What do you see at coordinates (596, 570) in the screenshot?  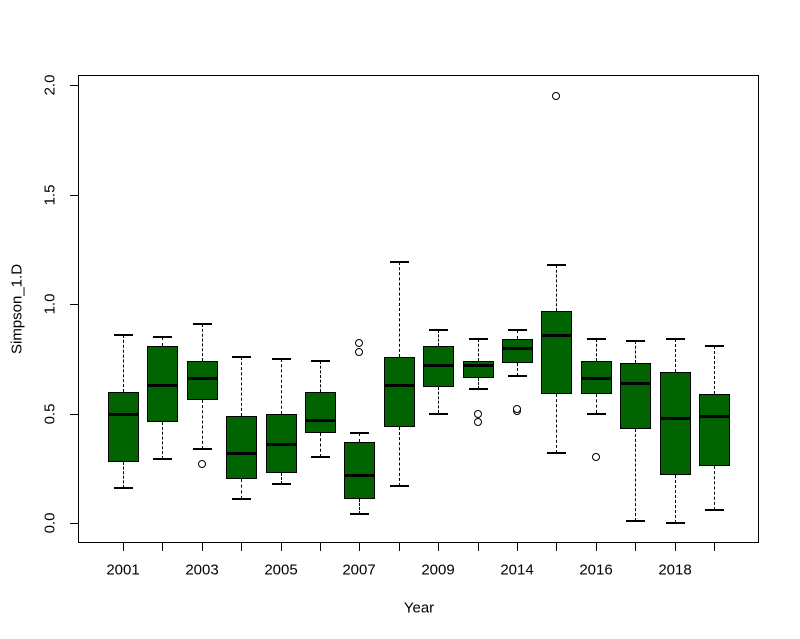 I see `x-axis-tick-label: 2016` at bounding box center [596, 570].